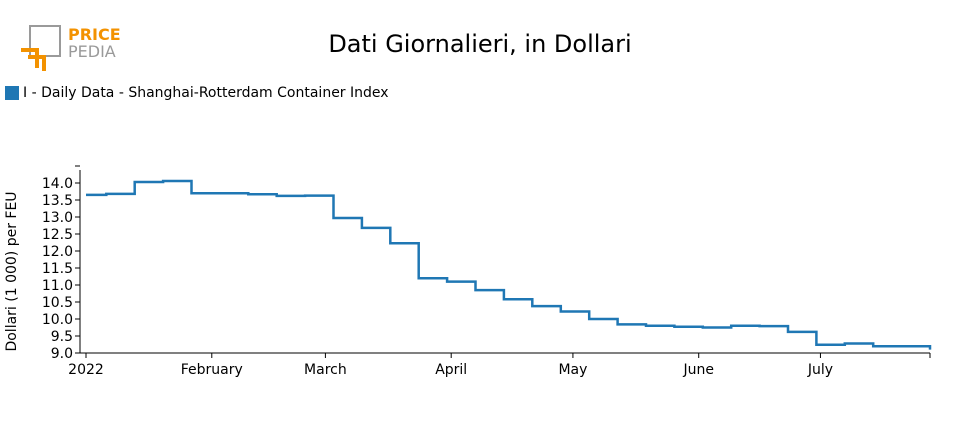 This screenshot has height=430, width=960. I want to click on y-tick-label: 12.0, so click(57, 252).